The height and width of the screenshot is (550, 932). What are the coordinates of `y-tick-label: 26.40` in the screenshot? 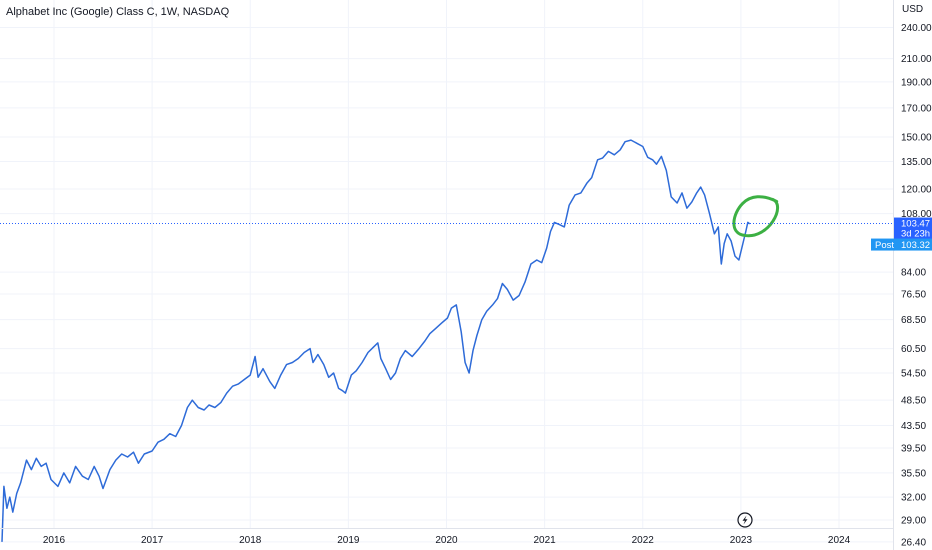 It's located at (913, 542).